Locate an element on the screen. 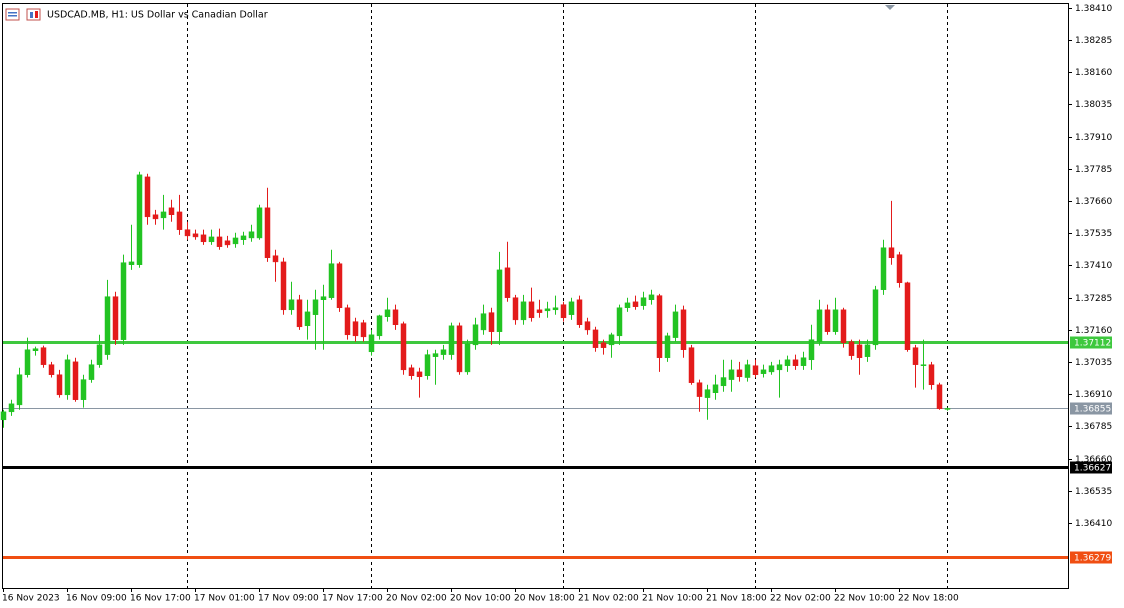  level-label: 1.36627 is located at coordinates (1092, 469).